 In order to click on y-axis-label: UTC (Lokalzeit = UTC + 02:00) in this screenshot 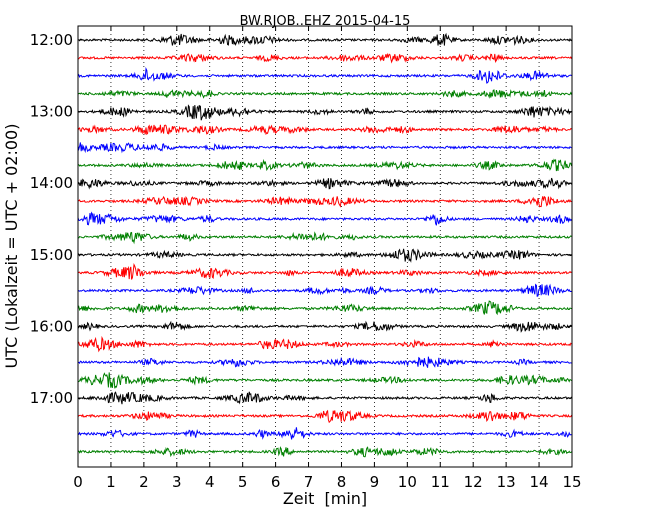, I will do `click(11, 246)`.